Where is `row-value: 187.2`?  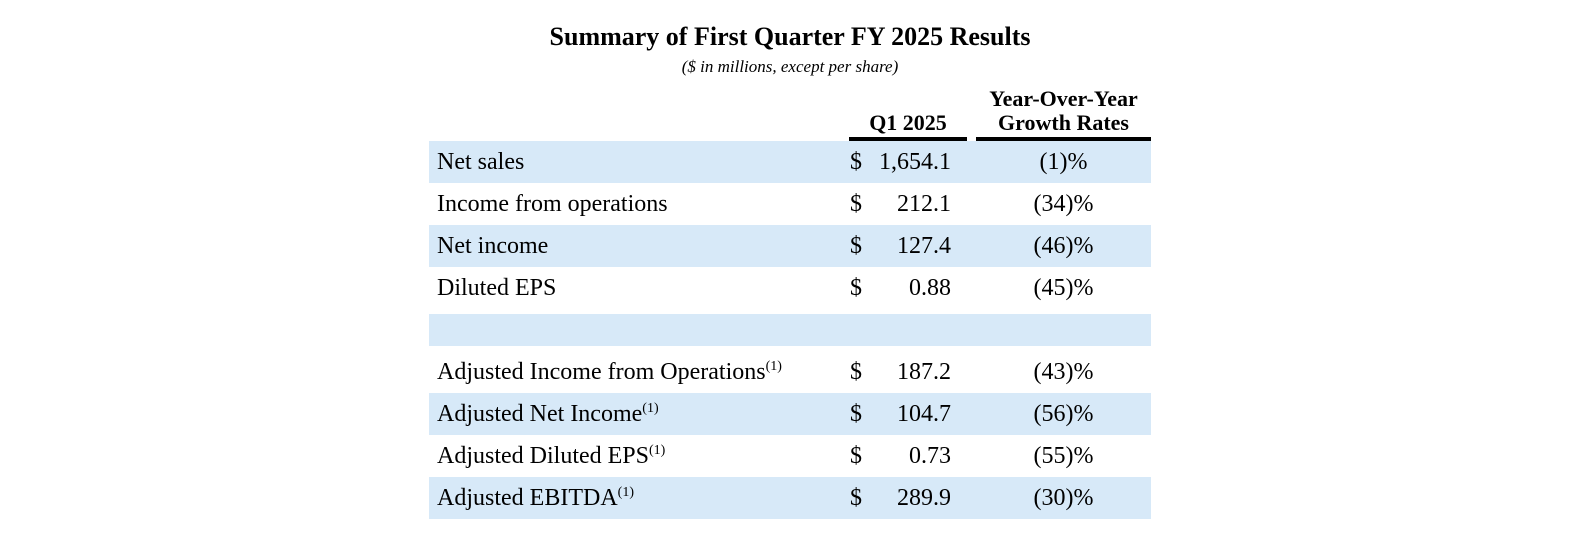
row-value: 187.2 is located at coordinates (924, 372).